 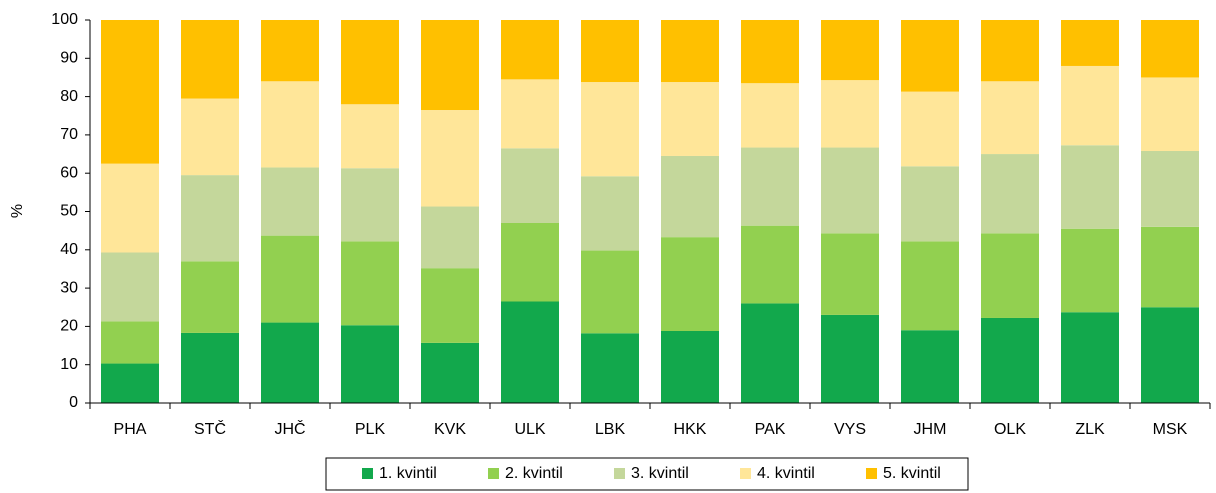 What do you see at coordinates (64, 19) in the screenshot?
I see `y-tick-label: 100` at bounding box center [64, 19].